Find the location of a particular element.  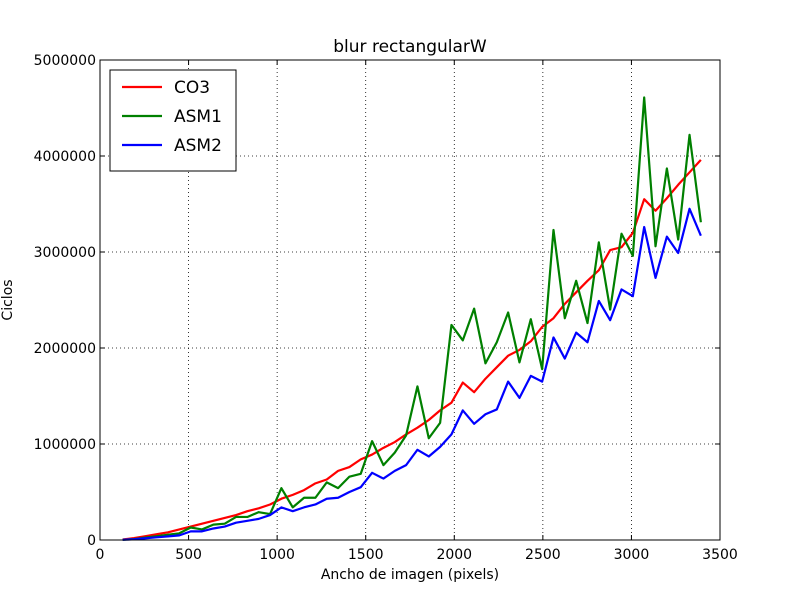

y-tick-label: 5000000 is located at coordinates (65, 61).